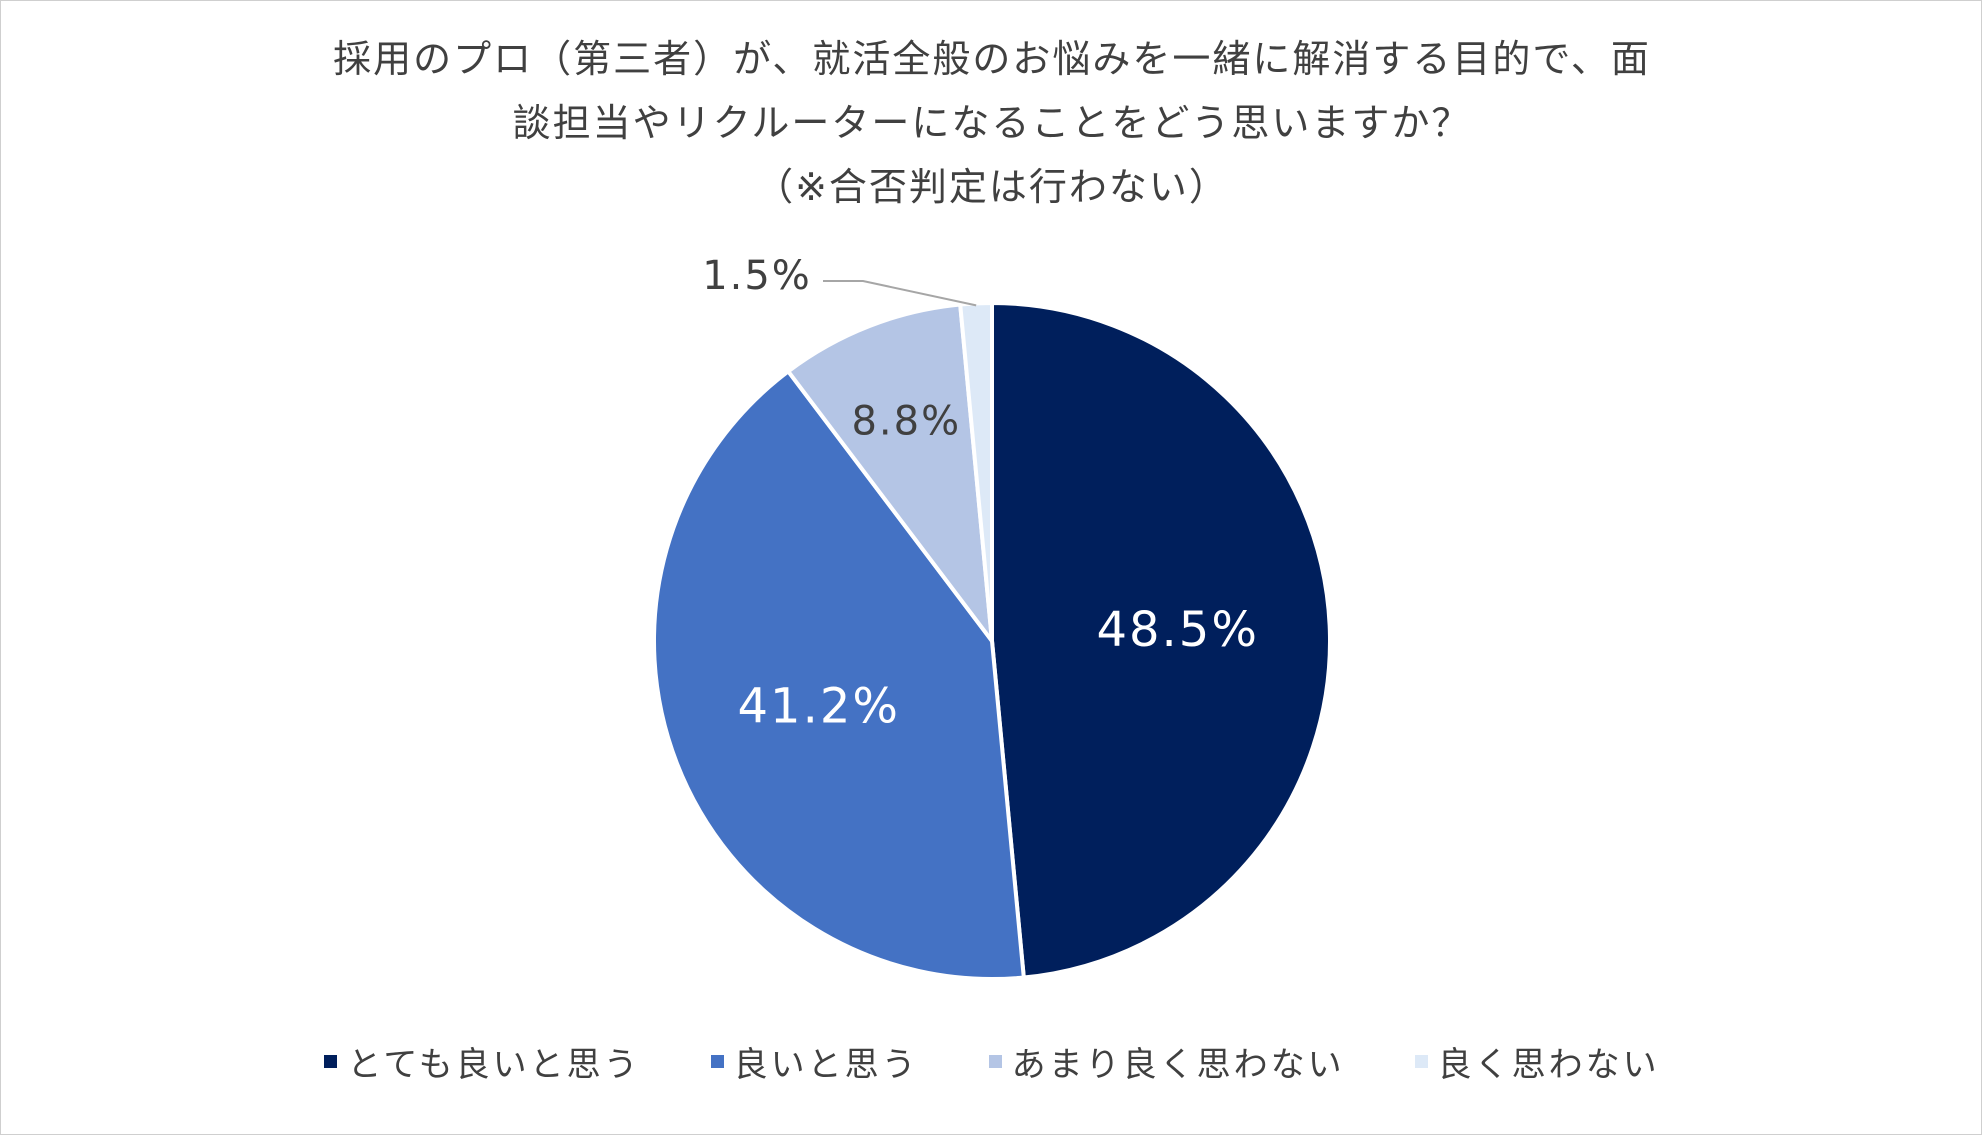  Describe the element at coordinates (1177, 630) in the screenshot. I see `data-label-totemo-yoi: 48.5%` at that location.